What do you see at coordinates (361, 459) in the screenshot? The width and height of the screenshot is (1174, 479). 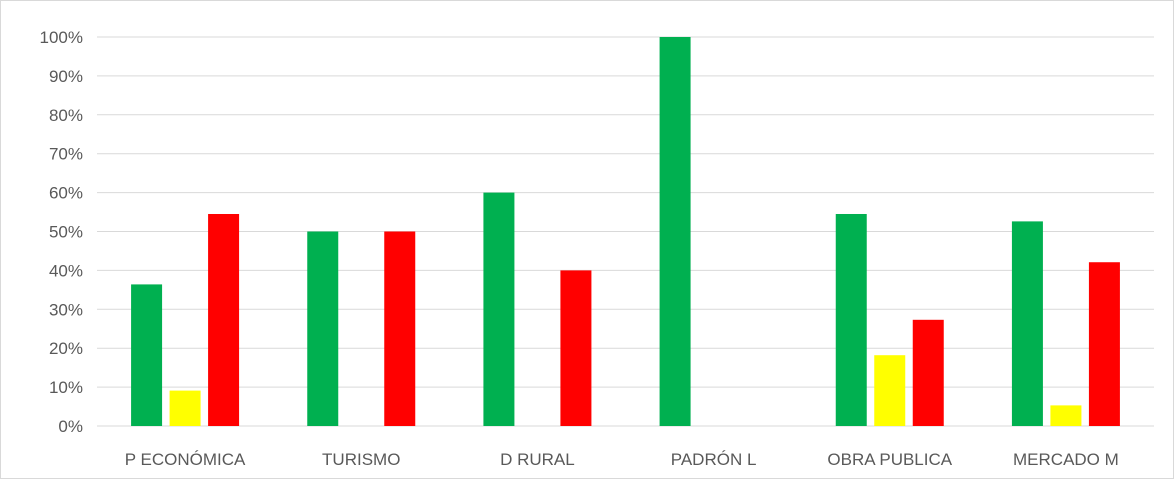 I see `x-category-label: TURISMO` at bounding box center [361, 459].